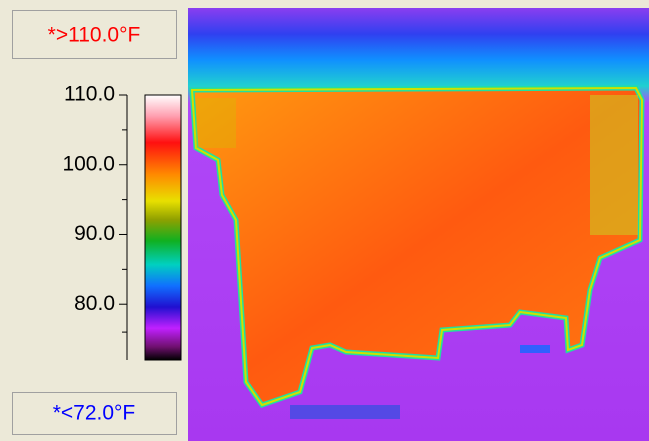  What do you see at coordinates (94, 303) in the screenshot?
I see `tick-label: 80.0` at bounding box center [94, 303].